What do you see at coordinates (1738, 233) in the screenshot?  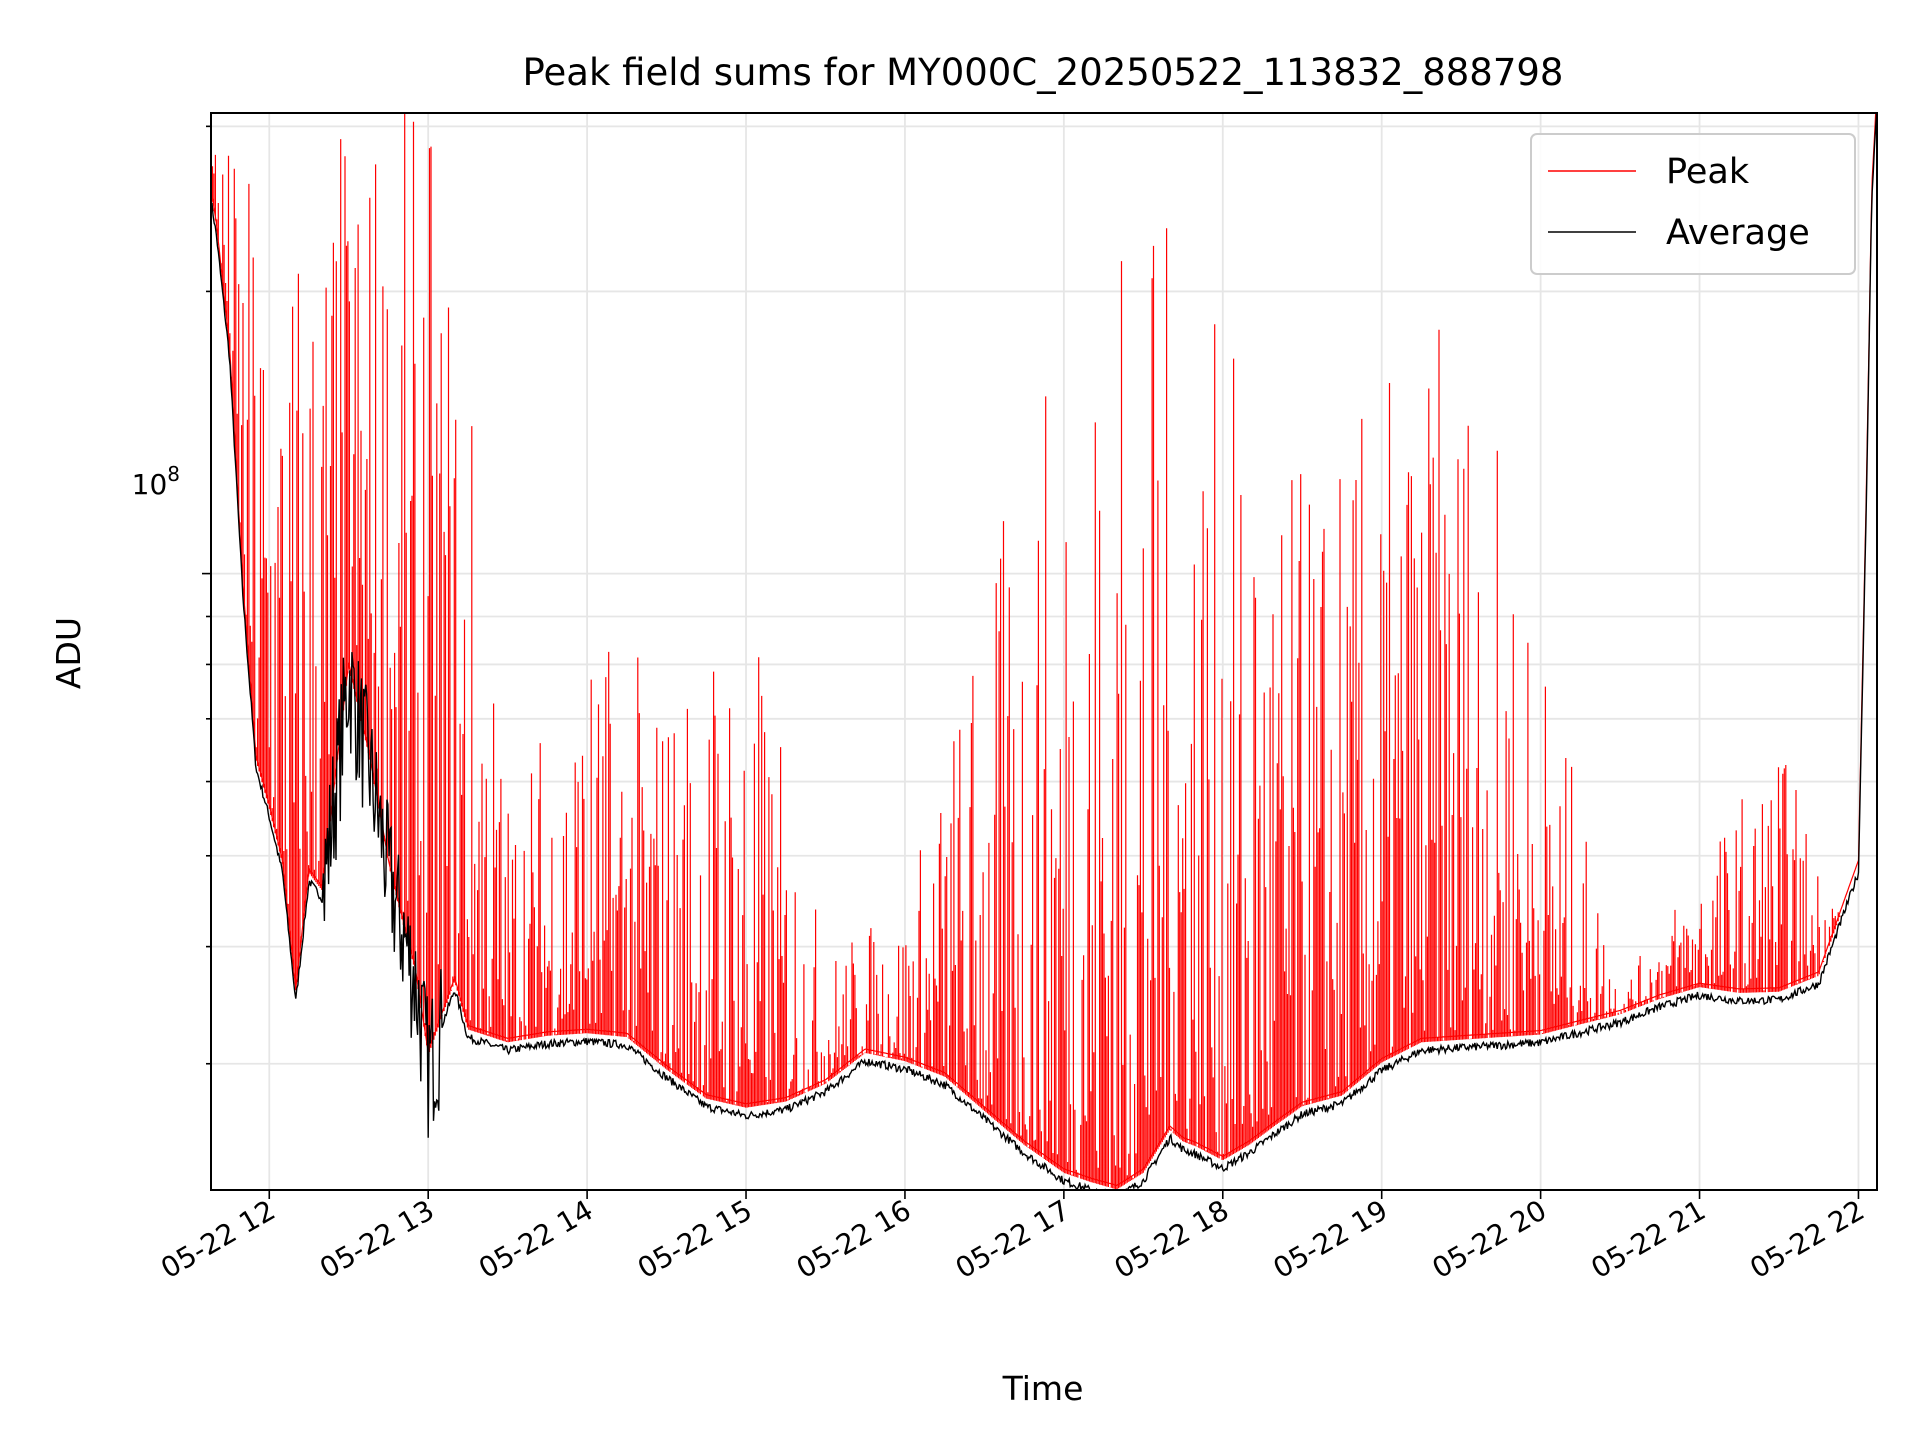 I see `legend-average-label: Average` at bounding box center [1738, 233].